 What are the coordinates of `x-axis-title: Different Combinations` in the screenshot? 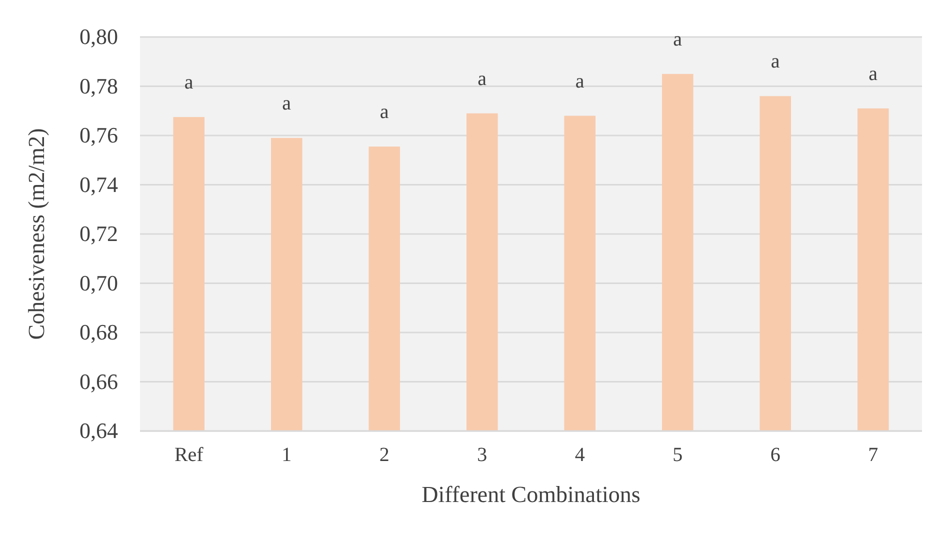 It's located at (531, 494).